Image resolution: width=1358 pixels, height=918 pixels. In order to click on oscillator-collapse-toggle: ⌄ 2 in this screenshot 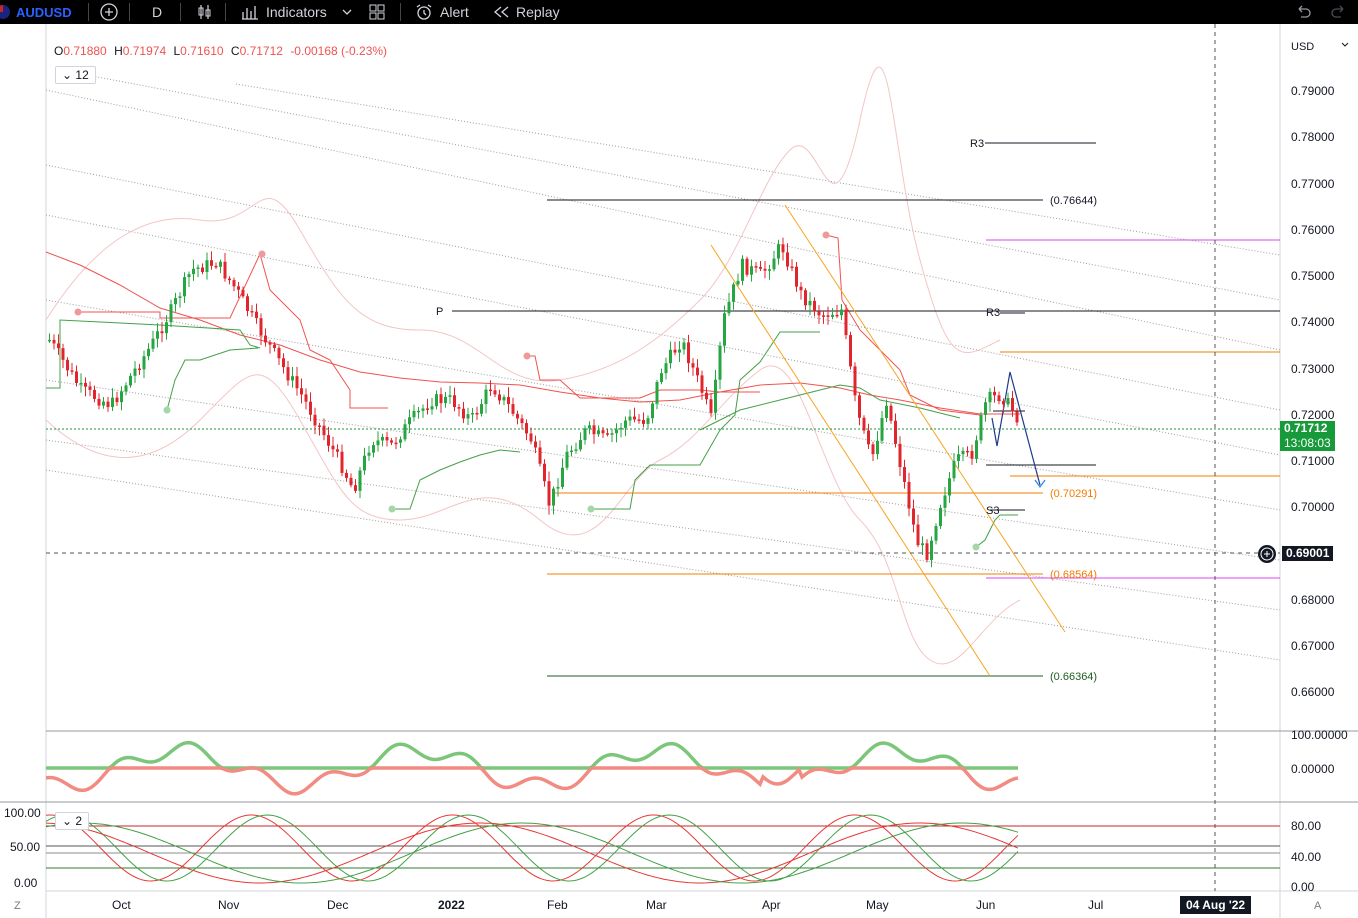, I will do `click(72, 821)`.